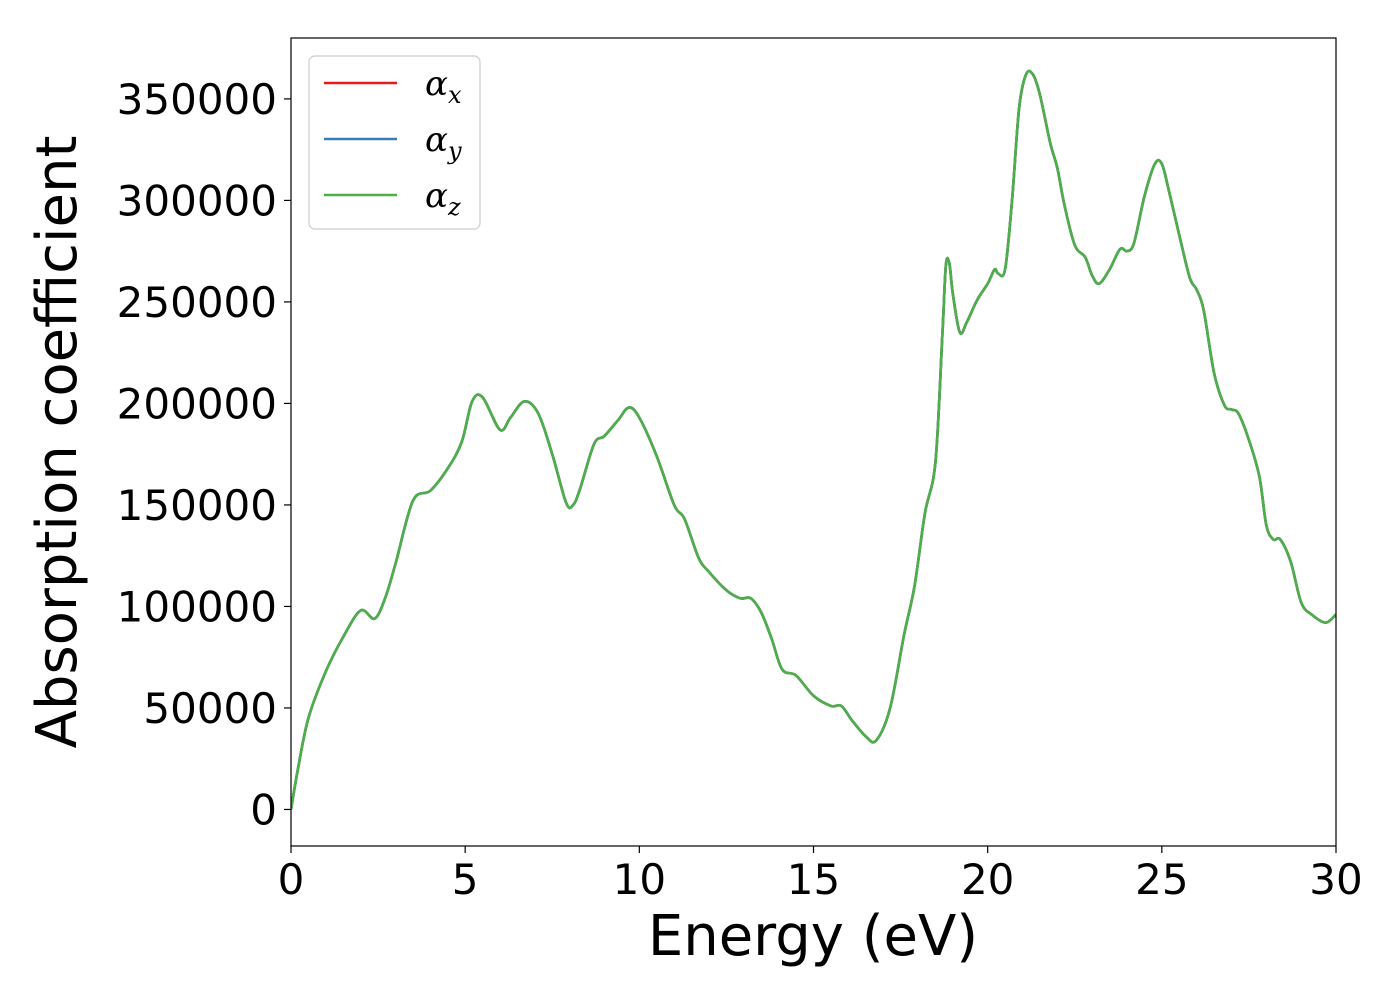 The image size is (1400, 1000). Describe the element at coordinates (443, 86) in the screenshot. I see `legend-label-alpha-x: αx` at that location.